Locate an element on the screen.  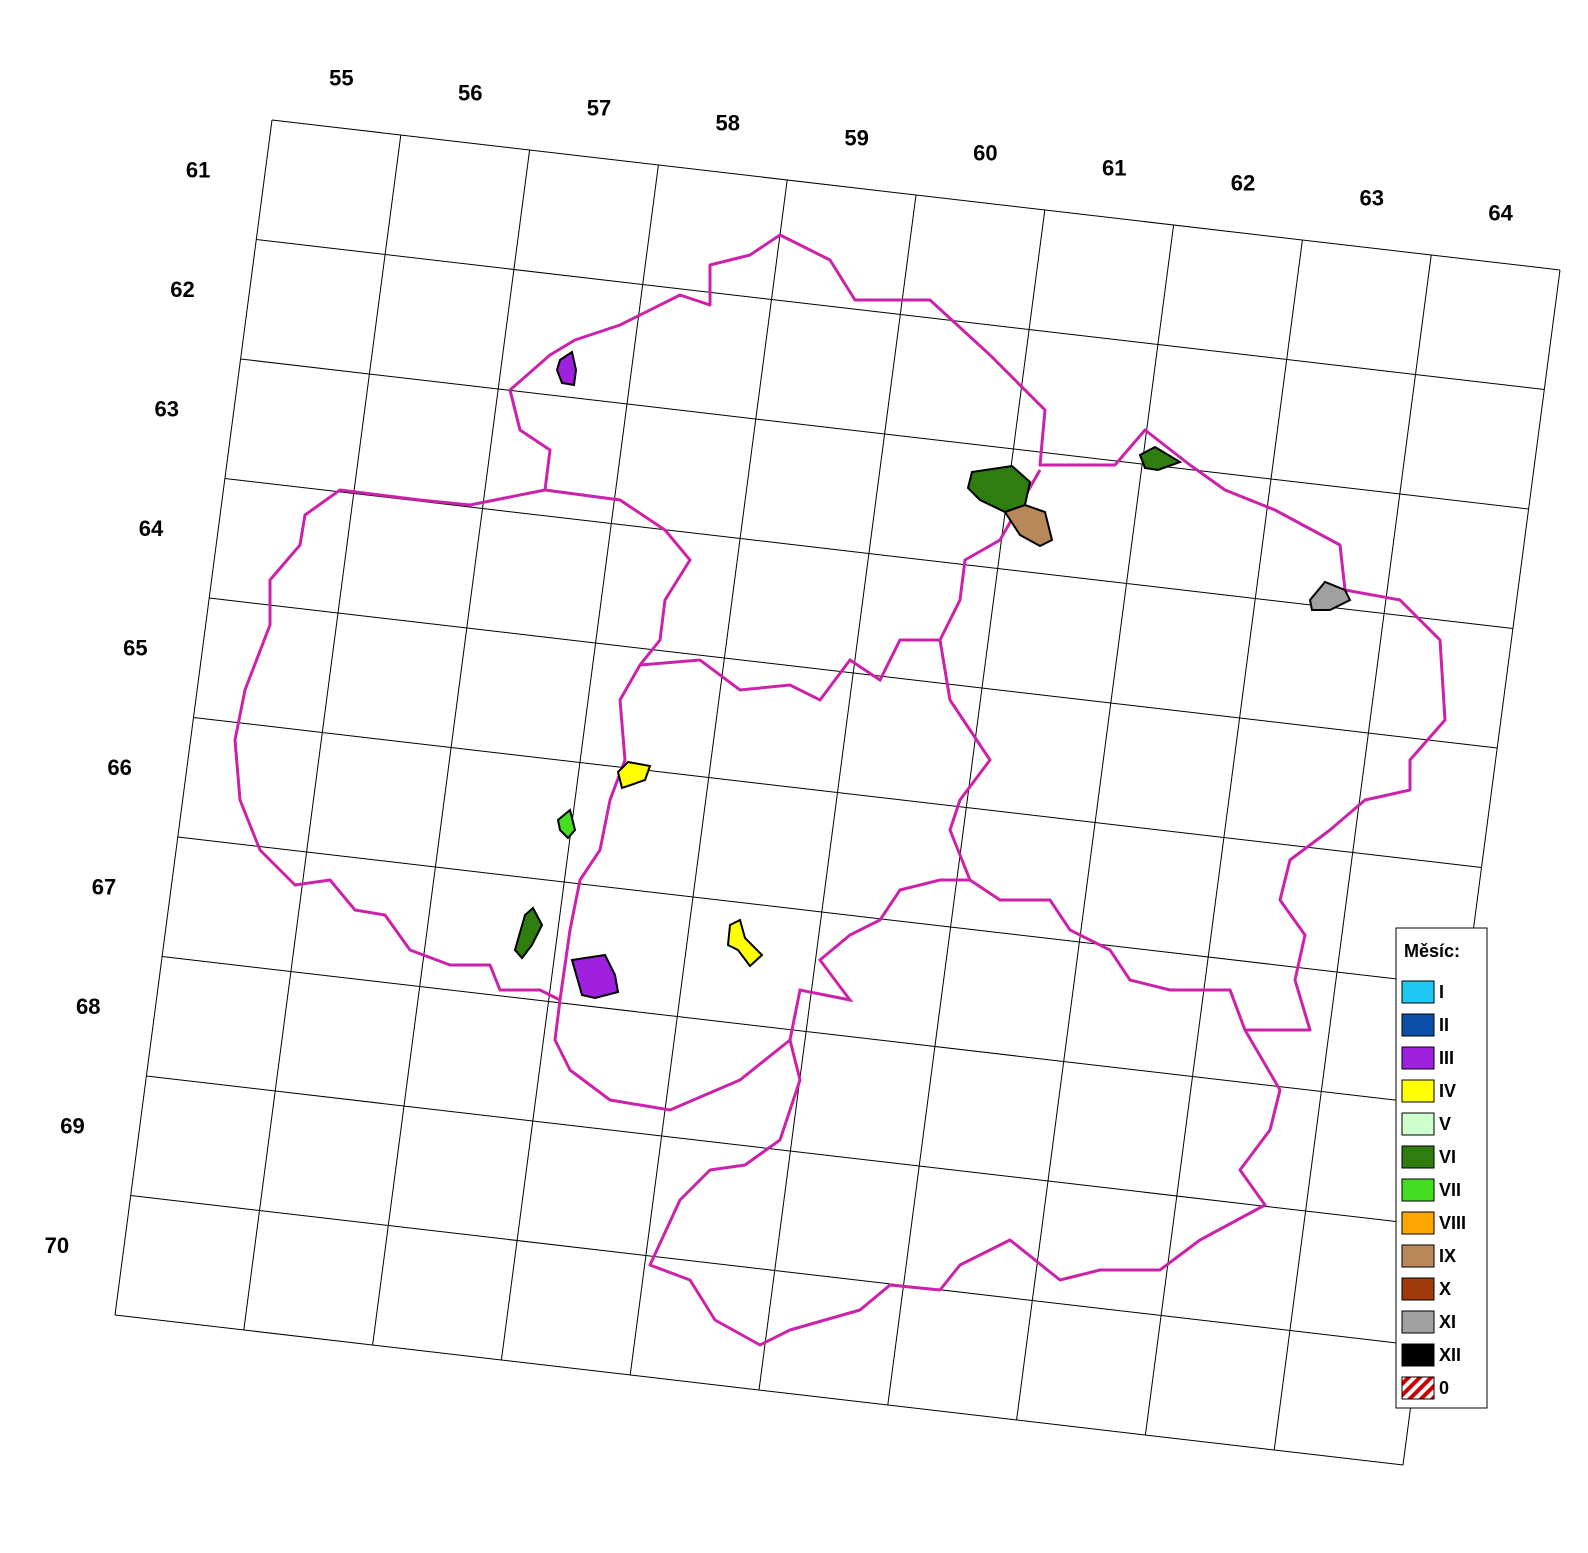
column-label: 64 is located at coordinates (1500, 212).